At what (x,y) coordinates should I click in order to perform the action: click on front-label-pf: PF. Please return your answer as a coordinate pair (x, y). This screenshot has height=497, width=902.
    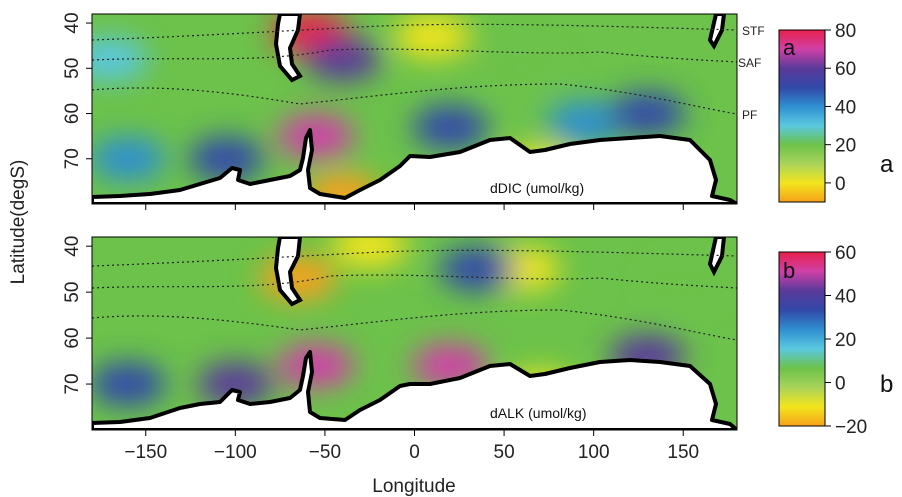
    Looking at the image, I should click on (749, 115).